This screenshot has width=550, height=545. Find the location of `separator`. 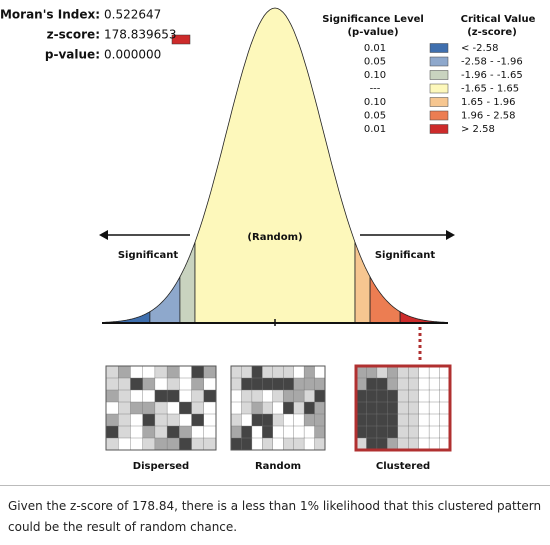

separator is located at coordinates (275, 485).